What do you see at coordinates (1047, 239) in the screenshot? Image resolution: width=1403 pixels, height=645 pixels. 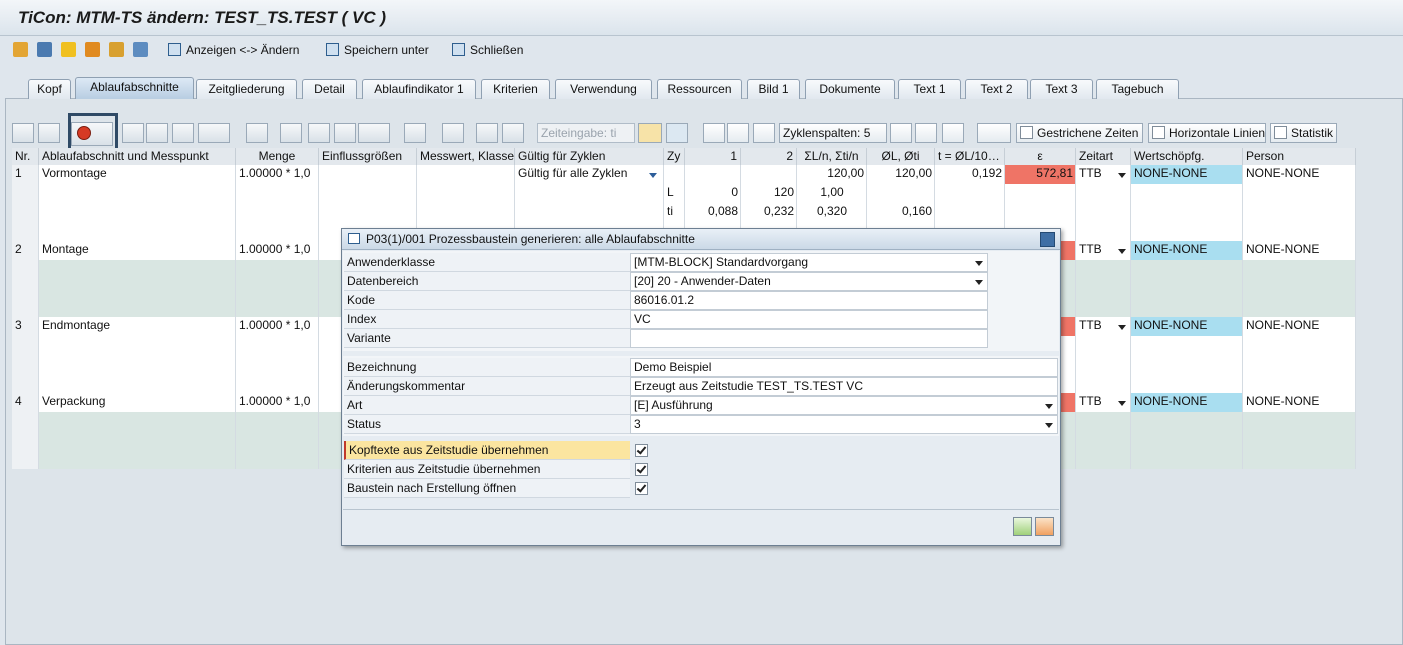 I see `close-button` at bounding box center [1047, 239].